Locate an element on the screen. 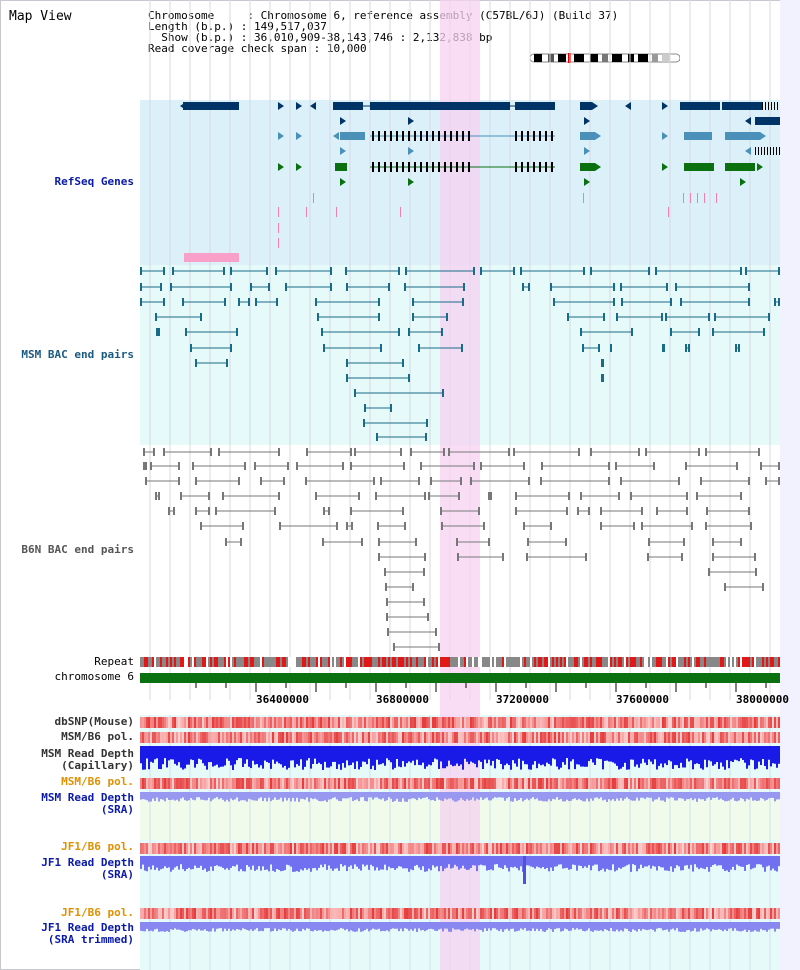  axis-tick-label: 38000000 is located at coordinates (762, 699).